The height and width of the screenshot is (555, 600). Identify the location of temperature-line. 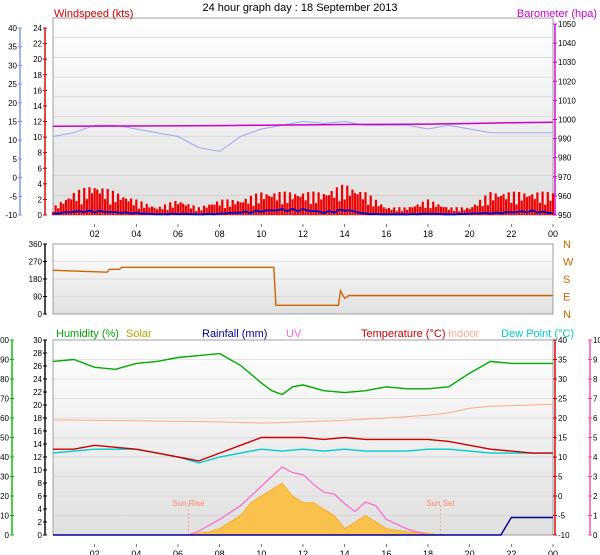
(303, 449).